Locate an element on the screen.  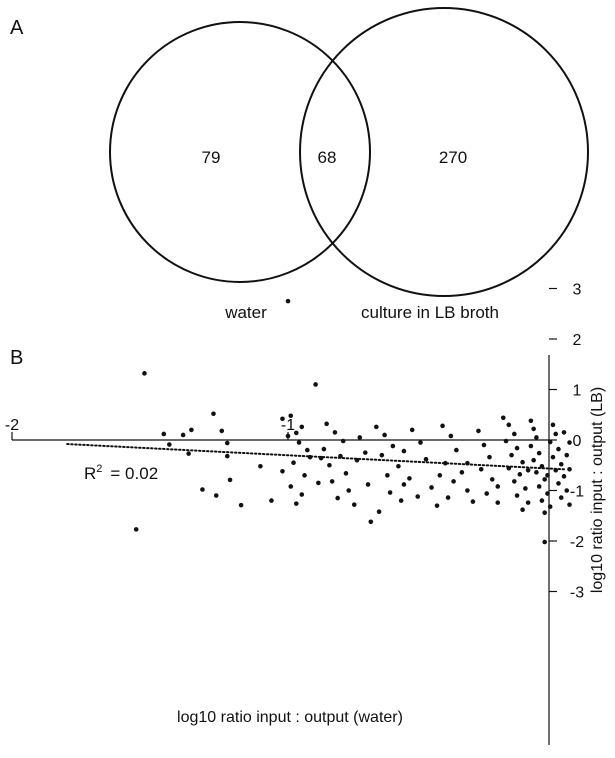
x-axis-label: log10 ratio input : output (water) is located at coordinates (290, 717).